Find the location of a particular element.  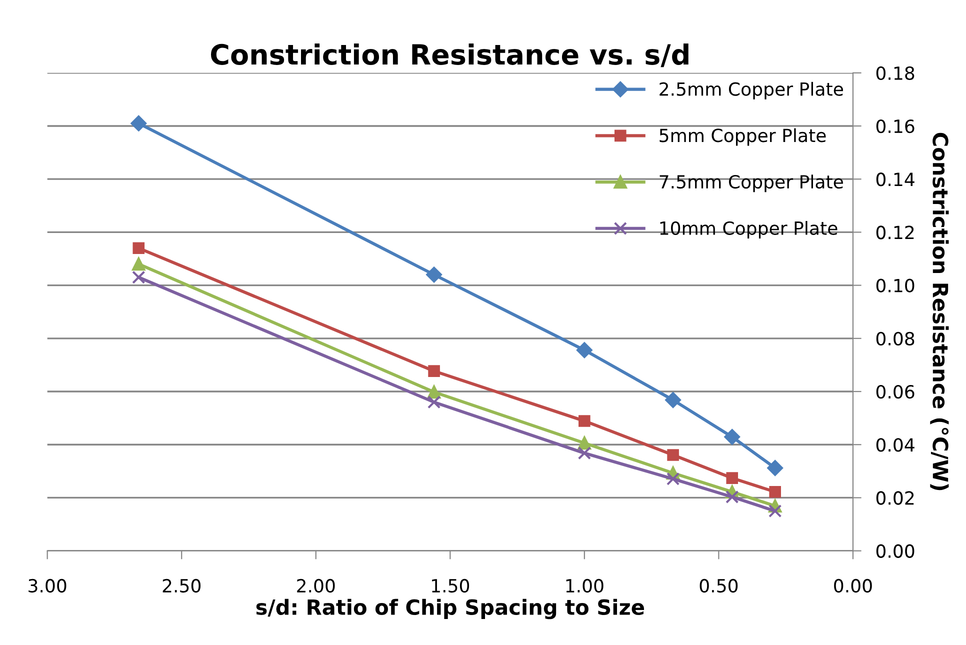

y-tick-label: 0.16 is located at coordinates (895, 126).